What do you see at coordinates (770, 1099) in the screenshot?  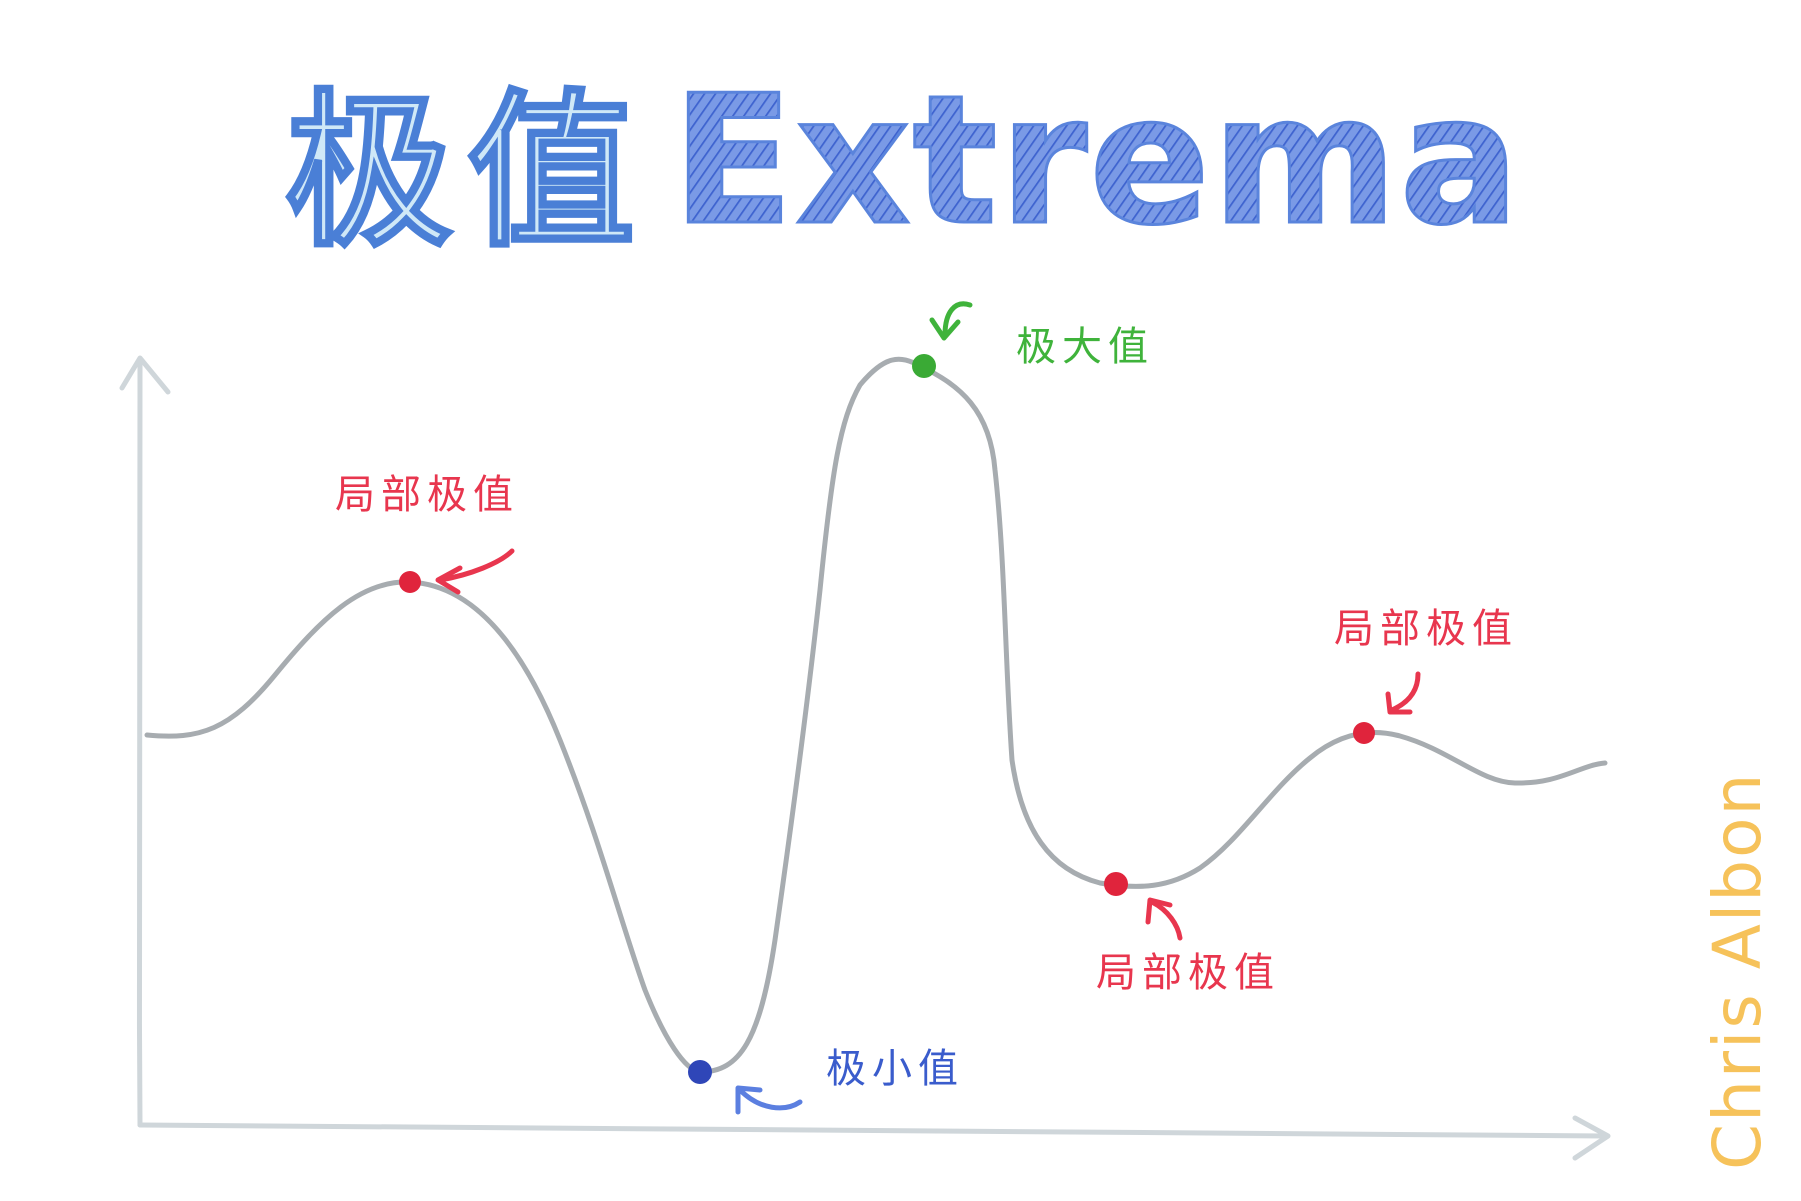 I see `arrow-global-min-icon` at bounding box center [770, 1099].